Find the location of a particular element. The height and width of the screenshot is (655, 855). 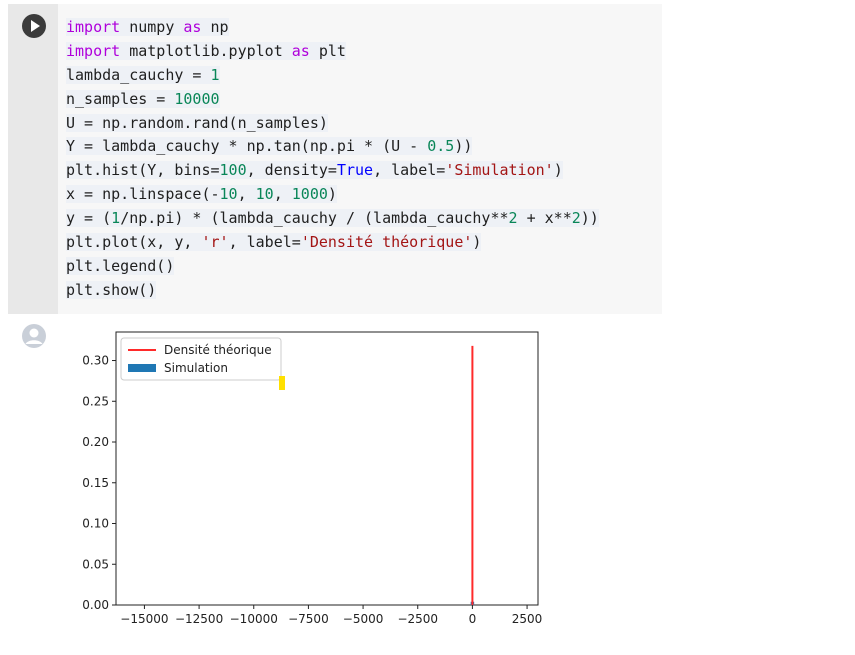

user-avatar-icon is located at coordinates (34, 336).